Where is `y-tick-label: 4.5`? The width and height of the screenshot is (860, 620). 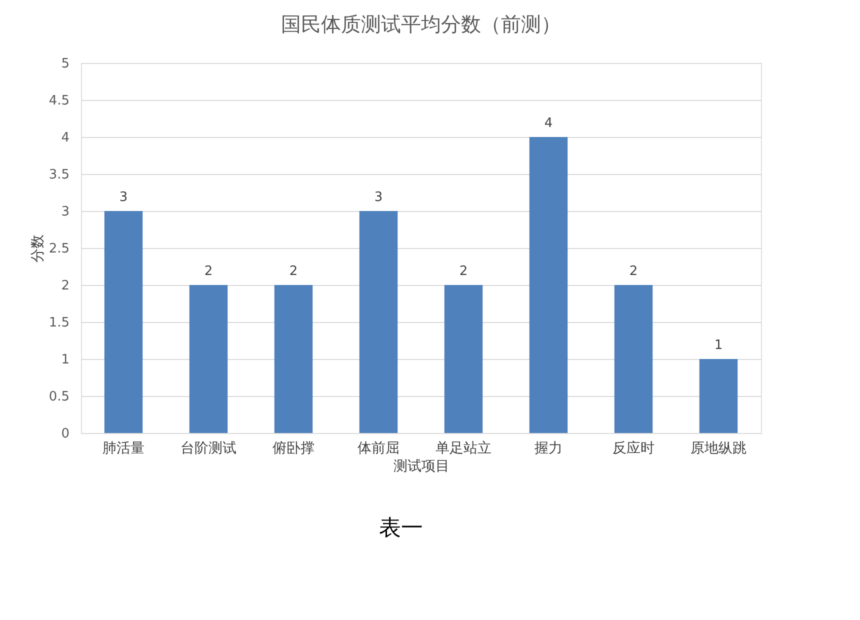
y-tick-label: 4.5 is located at coordinates (59, 101).